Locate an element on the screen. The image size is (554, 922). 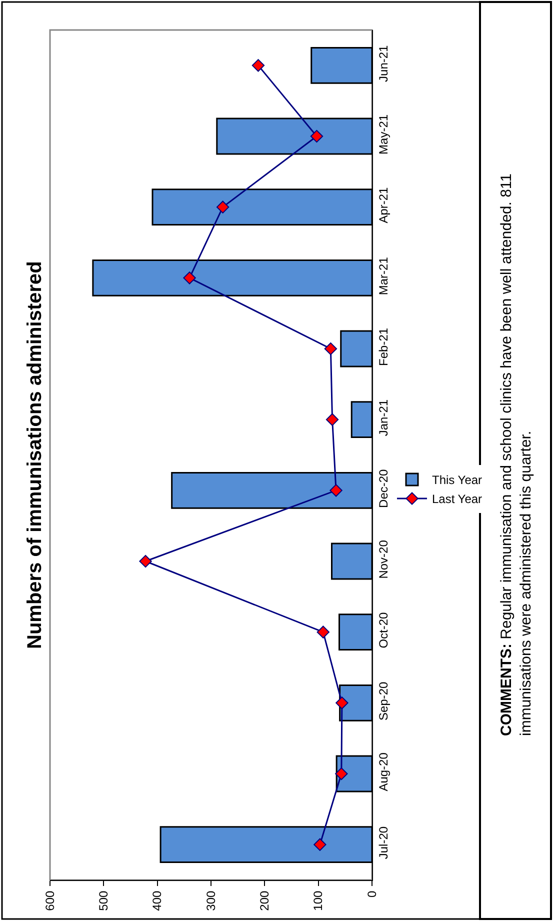
y-tick-label: Jul-20 is located at coordinates (383, 843).